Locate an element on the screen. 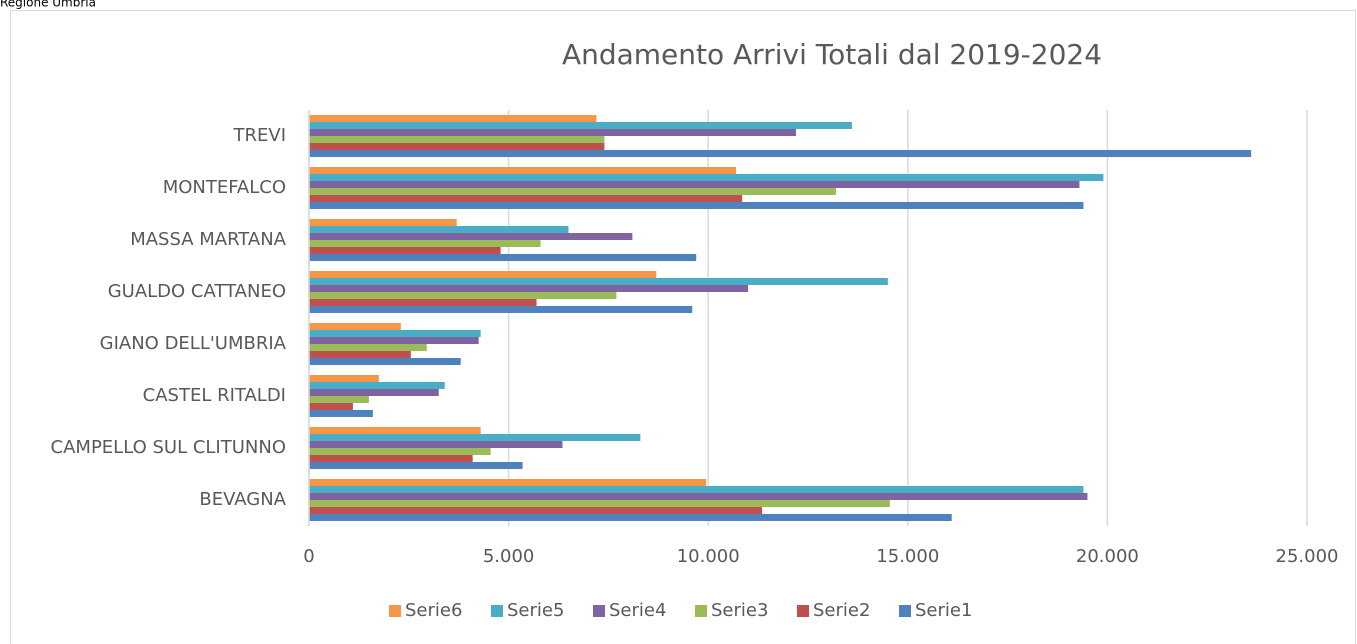  y-tick-label: MONTEFALCO is located at coordinates (224, 187).